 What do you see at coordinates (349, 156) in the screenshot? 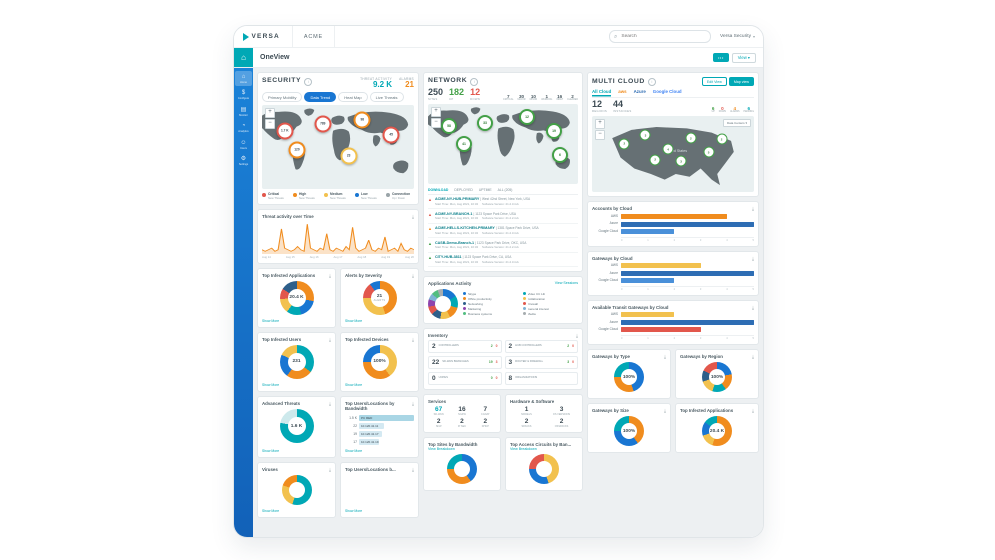
I see `threat-map-marker: 23` at bounding box center [349, 156].